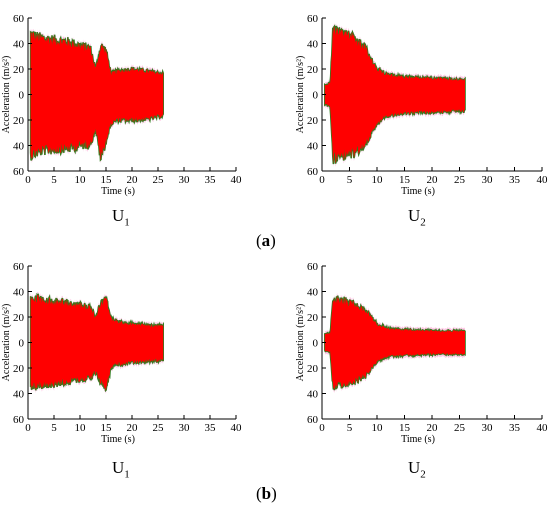 The width and height of the screenshot is (550, 509). Describe the element at coordinates (417, 217) in the screenshot. I see `caption-a-u2: U2` at that location.